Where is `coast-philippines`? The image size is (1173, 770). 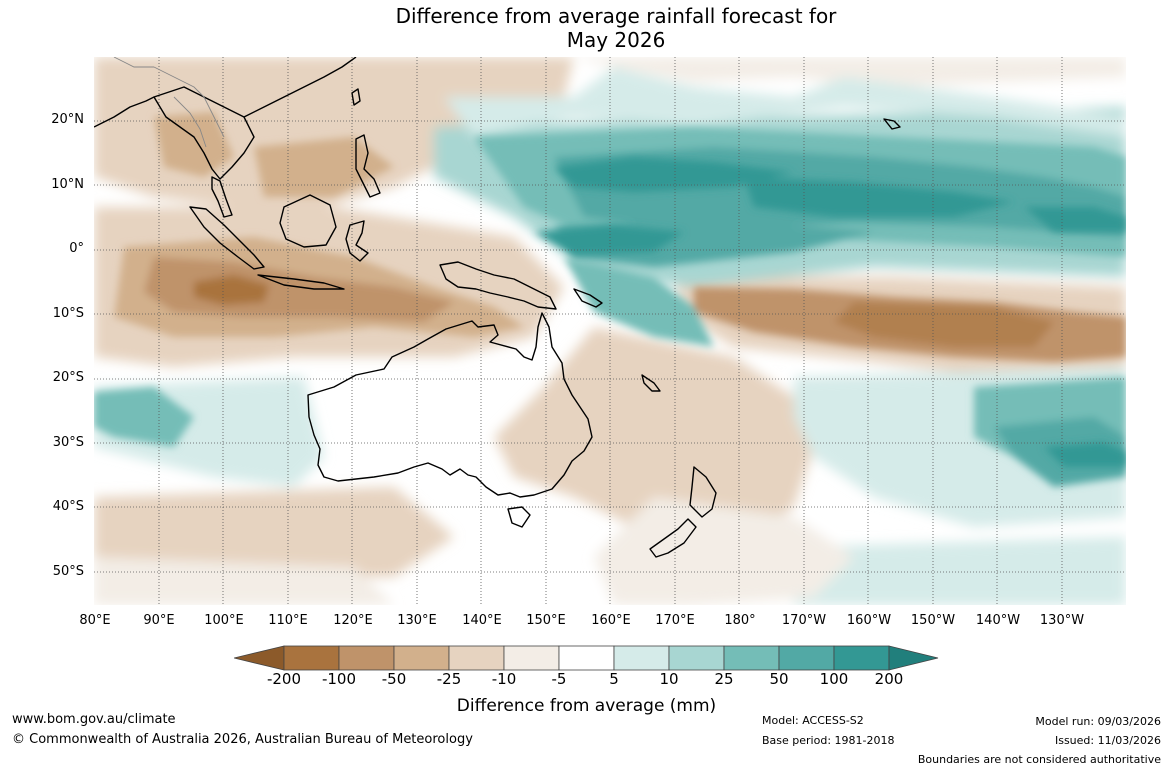 coast-philippines is located at coordinates (368, 166).